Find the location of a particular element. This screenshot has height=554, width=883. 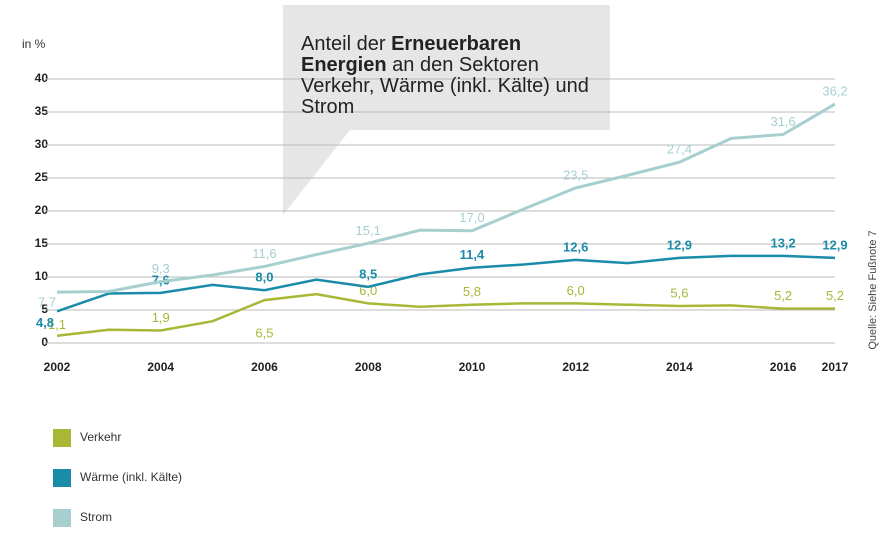

title-part: Anteil der is located at coordinates (343, 44).